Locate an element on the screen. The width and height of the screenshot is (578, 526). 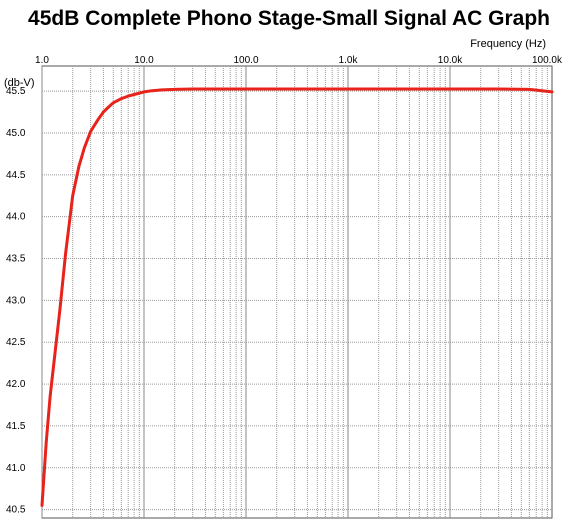
x-tick-label: 1.0k is located at coordinates (349, 60).